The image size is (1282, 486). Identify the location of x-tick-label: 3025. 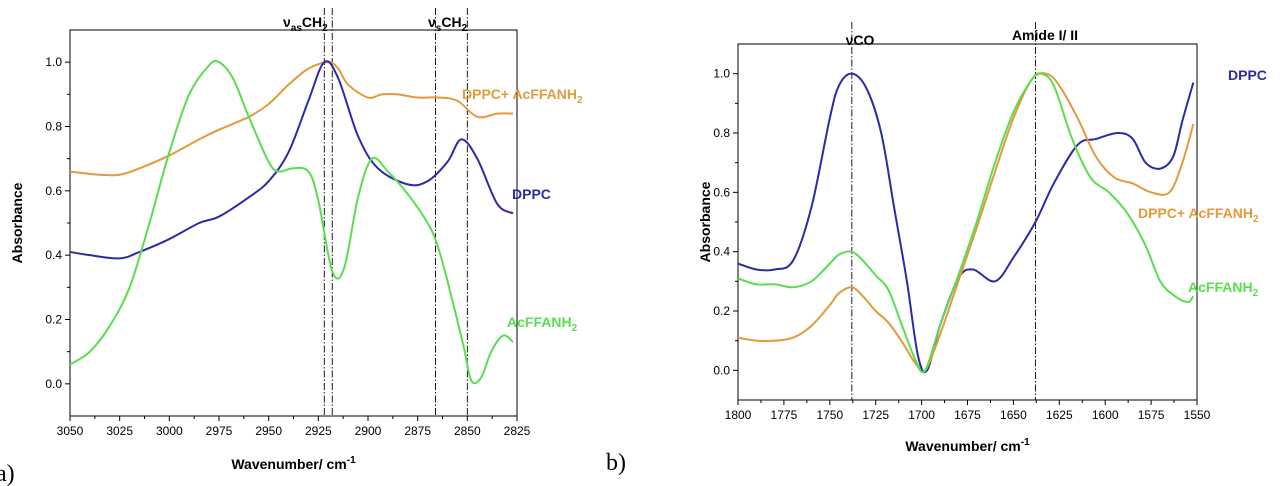
(119, 431).